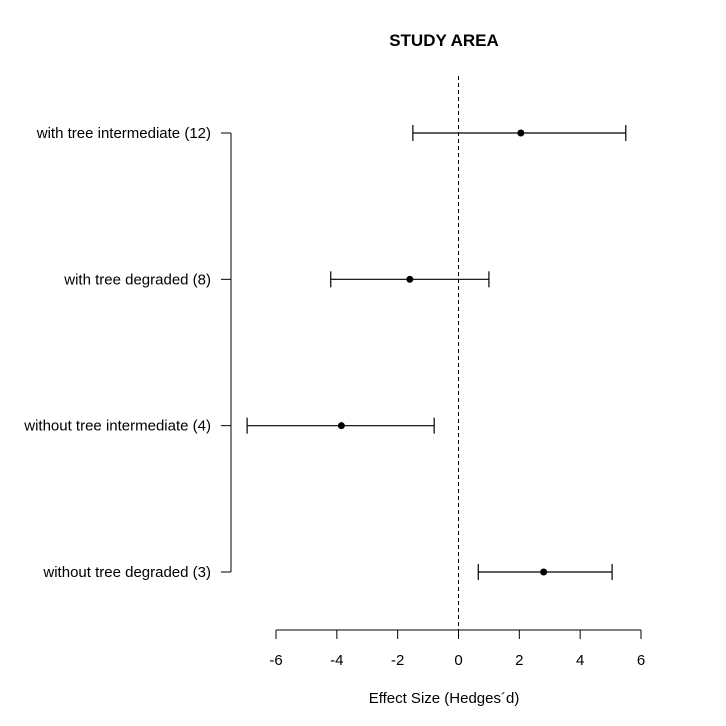 The height and width of the screenshot is (726, 726). What do you see at coordinates (519, 660) in the screenshot?
I see `x-tick-label: 2` at bounding box center [519, 660].